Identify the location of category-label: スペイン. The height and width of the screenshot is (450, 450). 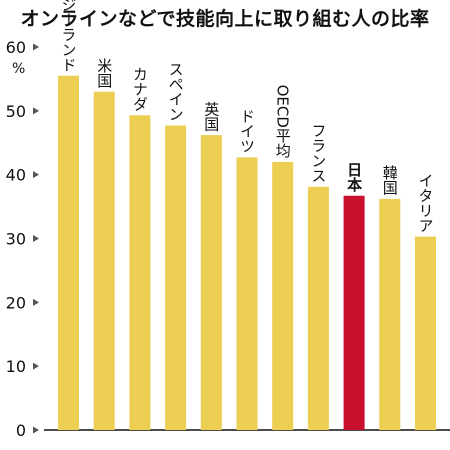
(176, 92).